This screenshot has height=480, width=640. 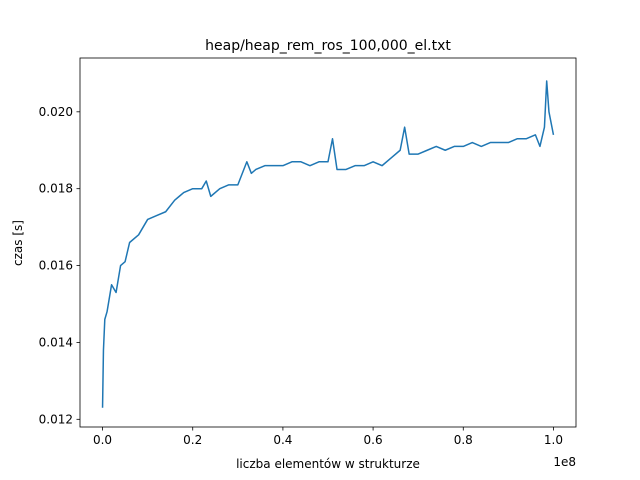 What do you see at coordinates (56, 112) in the screenshot?
I see `y-tick-label: 0.020` at bounding box center [56, 112].